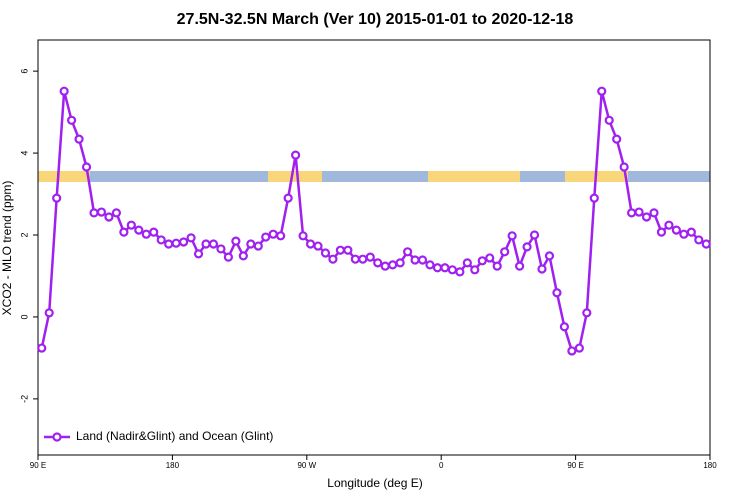  I want to click on y-axis-label: XCO2 - MLO trend (ppm), so click(7, 248).